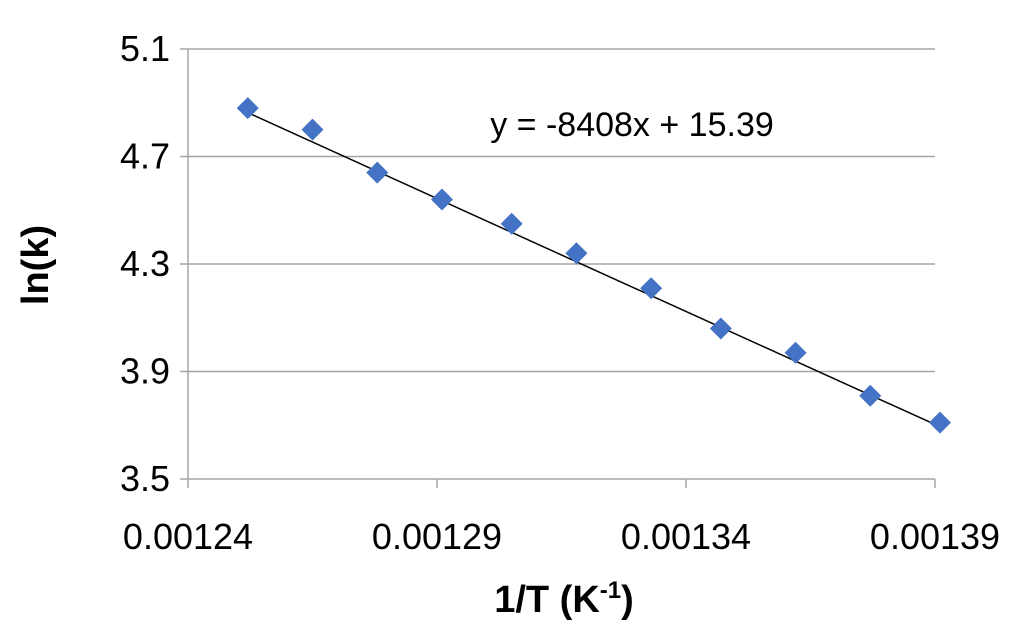 The height and width of the screenshot is (640, 1024). I want to click on x-axis-title: 1/T (K-1), so click(564, 599).